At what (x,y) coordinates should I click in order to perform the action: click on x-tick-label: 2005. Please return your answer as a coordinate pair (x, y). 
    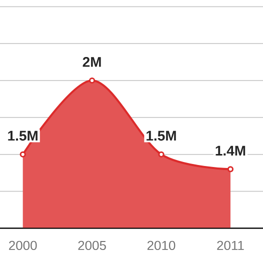
    Looking at the image, I should click on (92, 245).